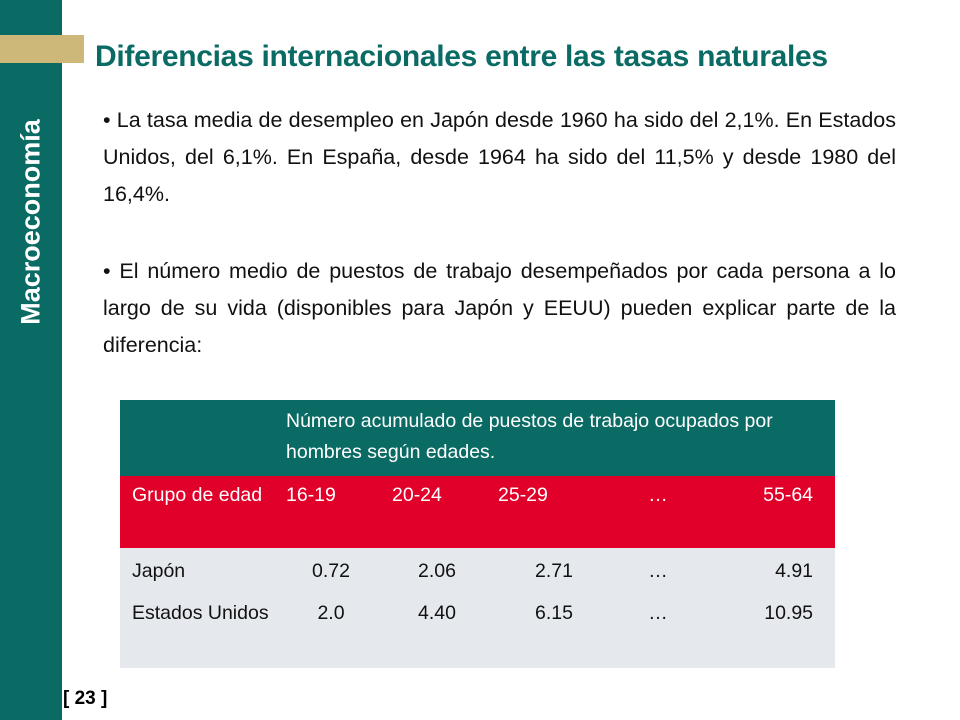  I want to click on header-16-19: 16-19, so click(311, 495).